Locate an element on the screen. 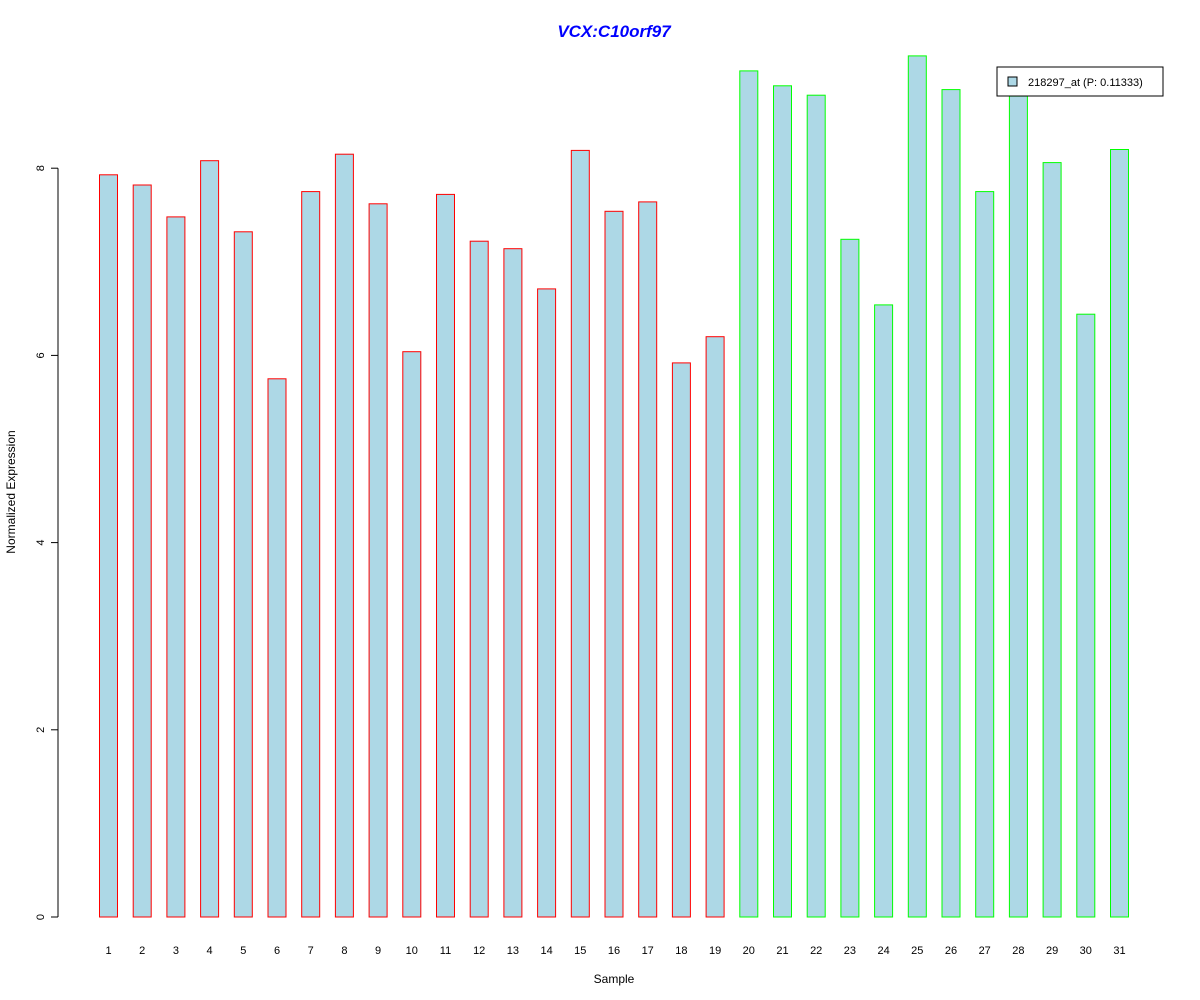 The width and height of the screenshot is (1200, 1000). x-tick-label: 22 is located at coordinates (816, 951).